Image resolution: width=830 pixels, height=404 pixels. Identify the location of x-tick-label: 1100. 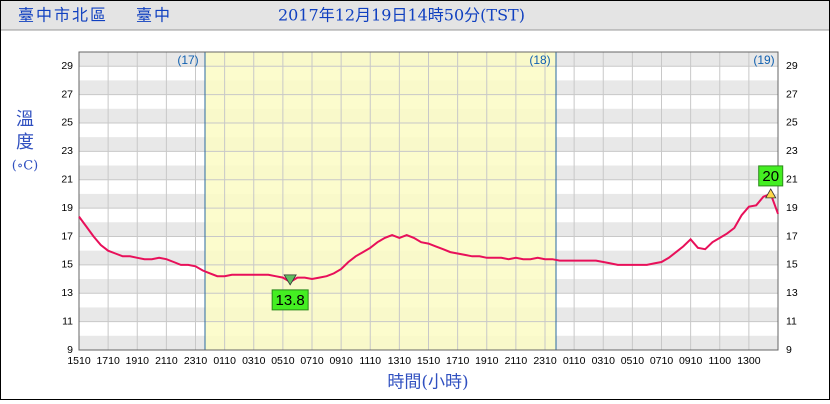
(719, 361).